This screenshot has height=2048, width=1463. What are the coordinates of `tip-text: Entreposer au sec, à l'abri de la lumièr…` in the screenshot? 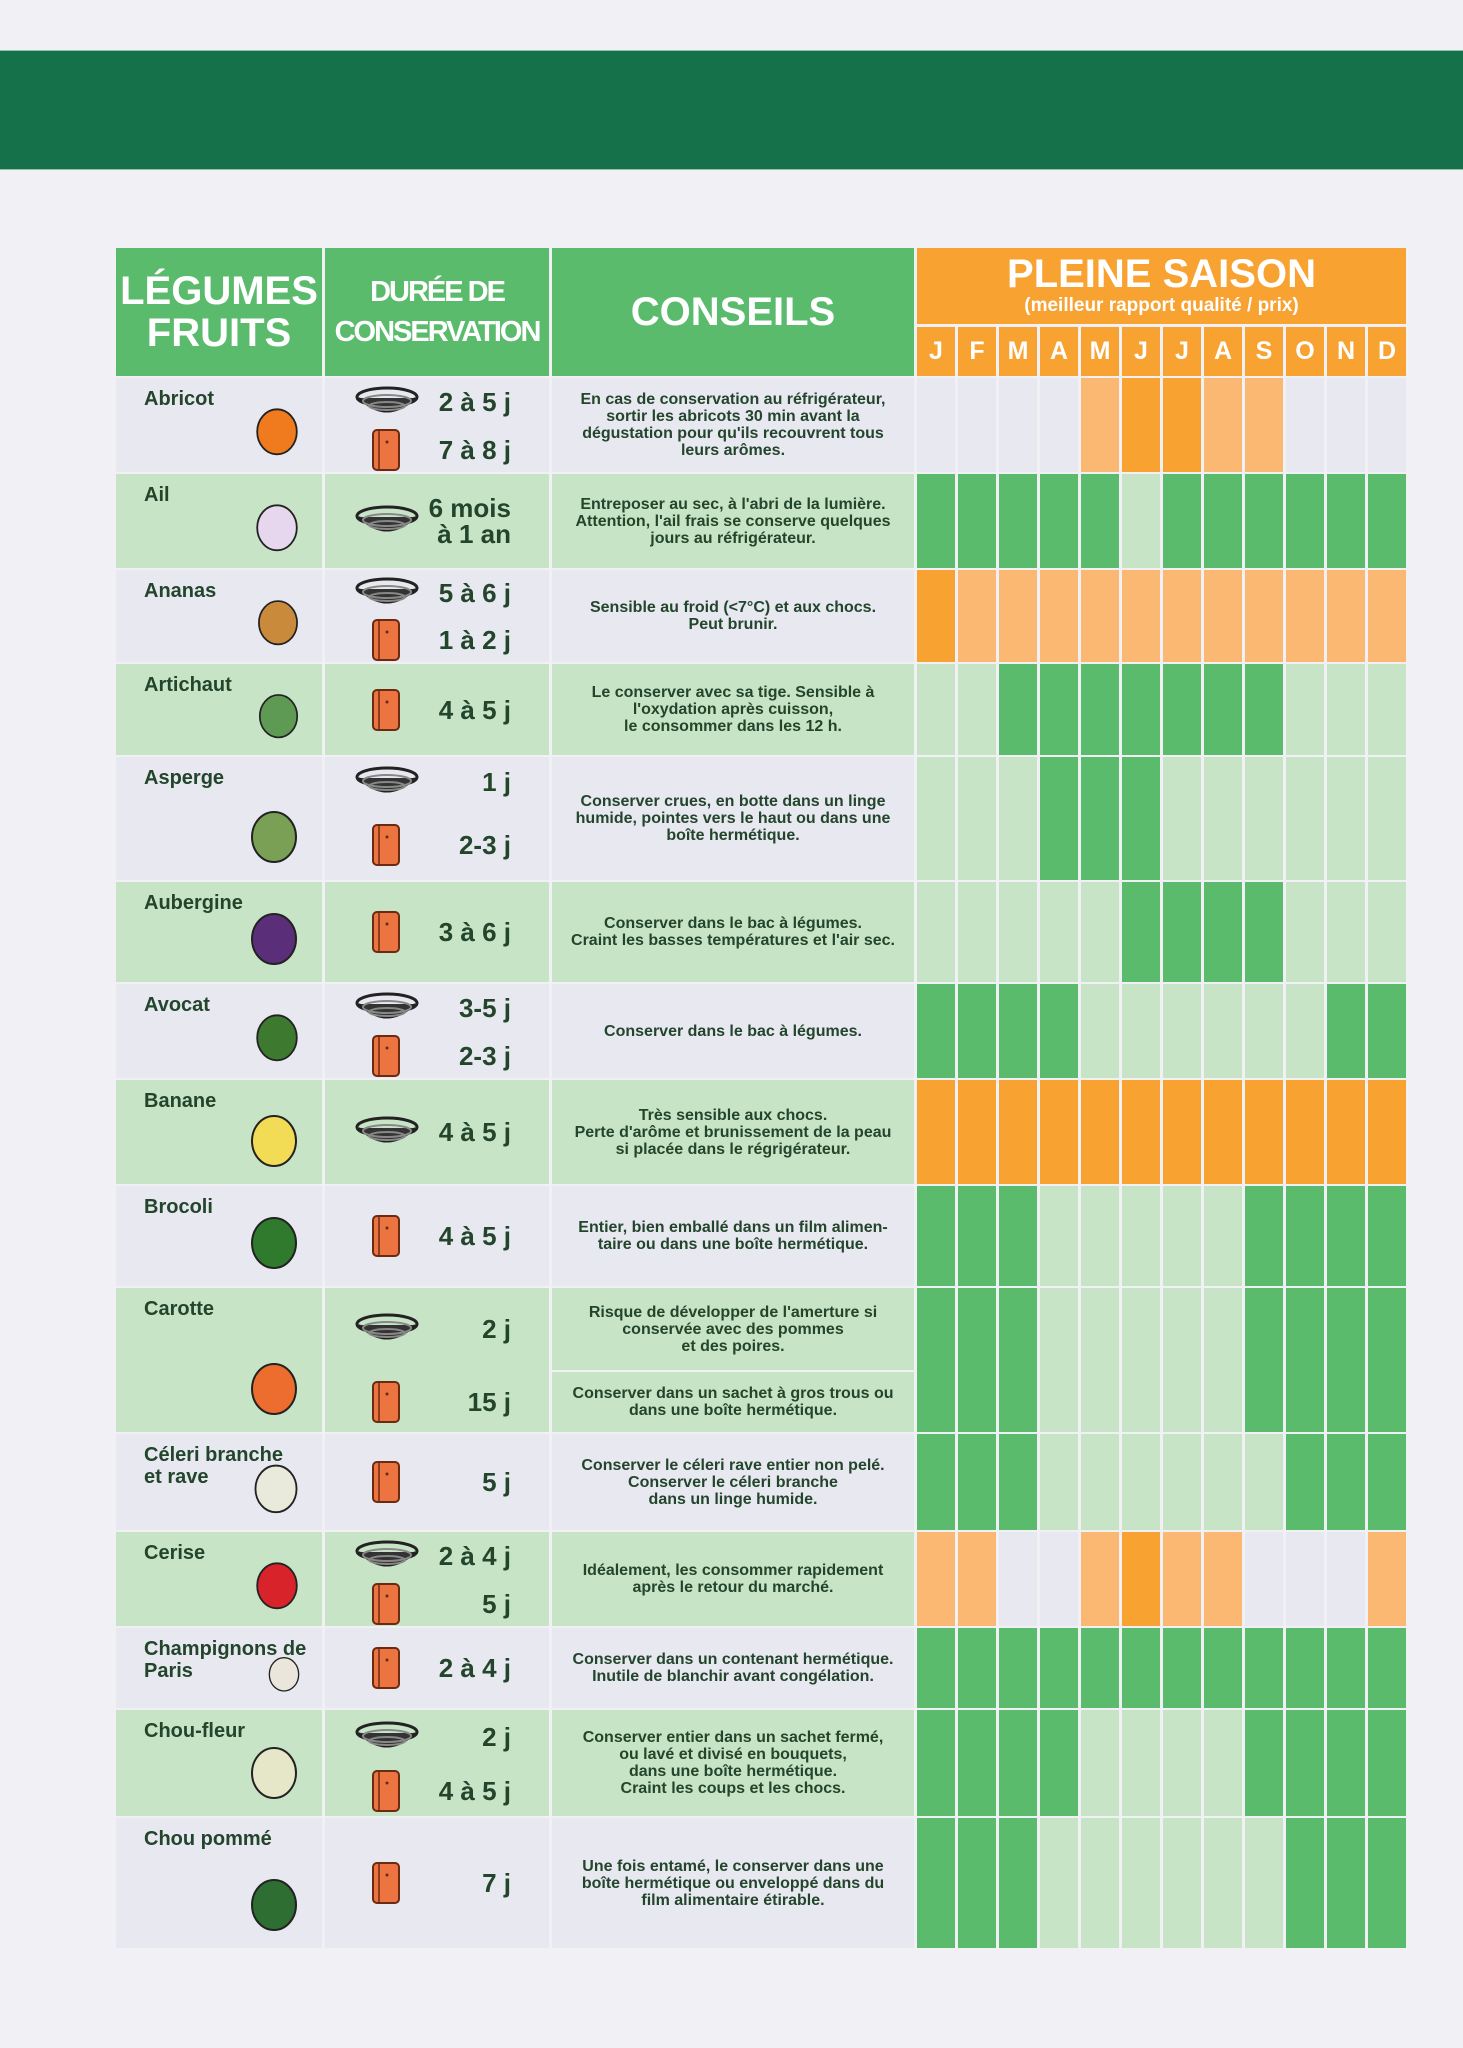 It's located at (733, 521).